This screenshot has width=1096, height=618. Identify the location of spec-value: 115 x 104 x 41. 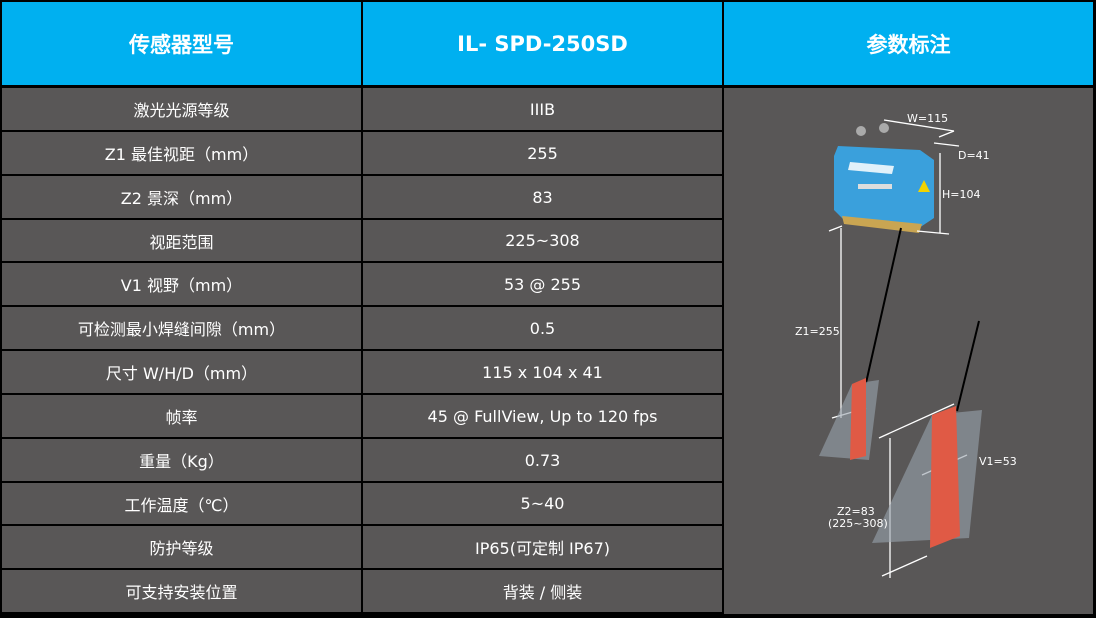
(542, 372).